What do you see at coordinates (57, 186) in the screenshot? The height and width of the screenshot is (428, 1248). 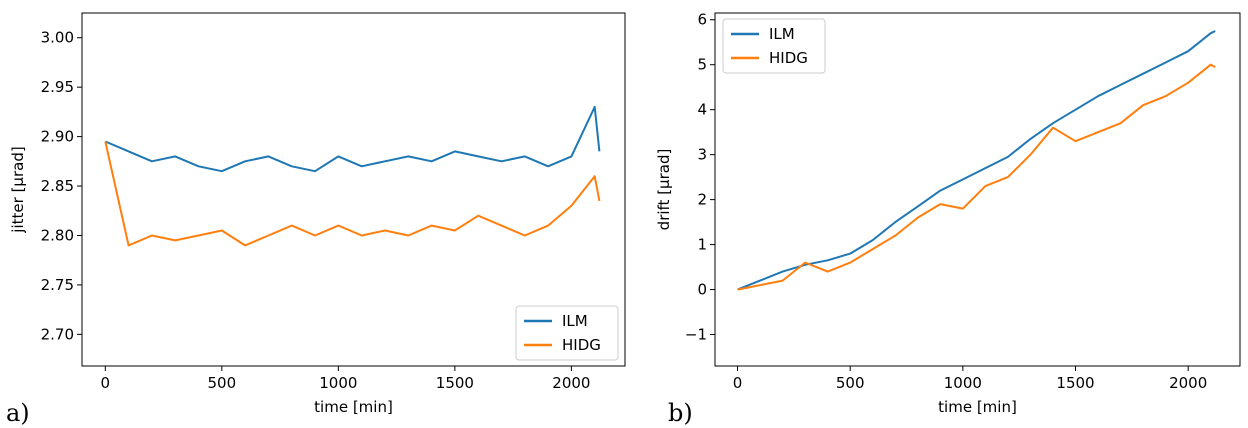 I see `y-tick-label: 2.85` at bounding box center [57, 186].